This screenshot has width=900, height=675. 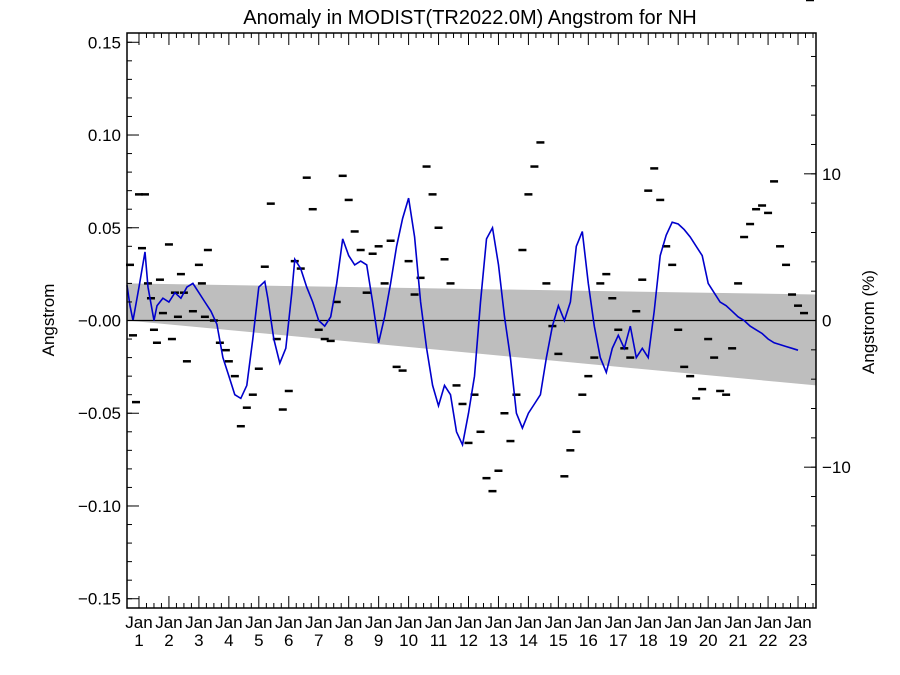 What do you see at coordinates (318, 640) in the screenshot?
I see `x-tick-label-year: 7` at bounding box center [318, 640].